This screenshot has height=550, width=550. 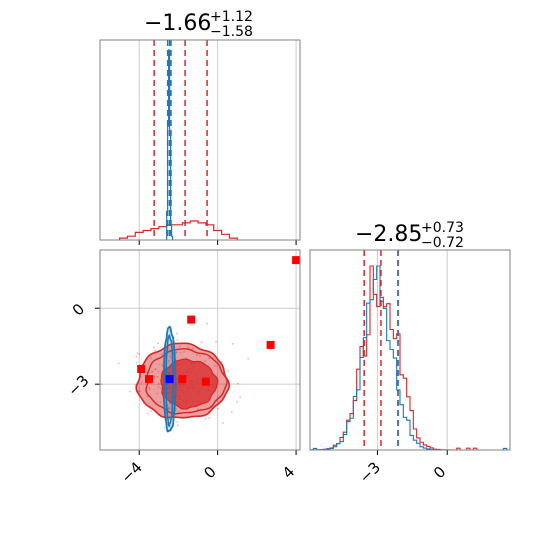 What do you see at coordinates (178, 230) in the screenshot?
I see `hist-red` at bounding box center [178, 230].